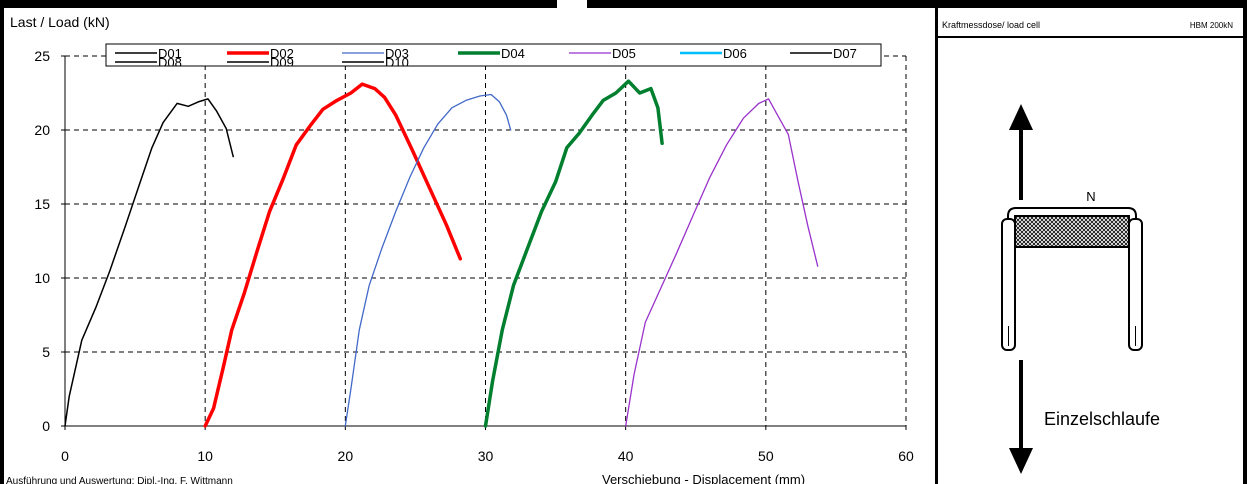  I want to click on legend-label-d07: D07, so click(845, 53).